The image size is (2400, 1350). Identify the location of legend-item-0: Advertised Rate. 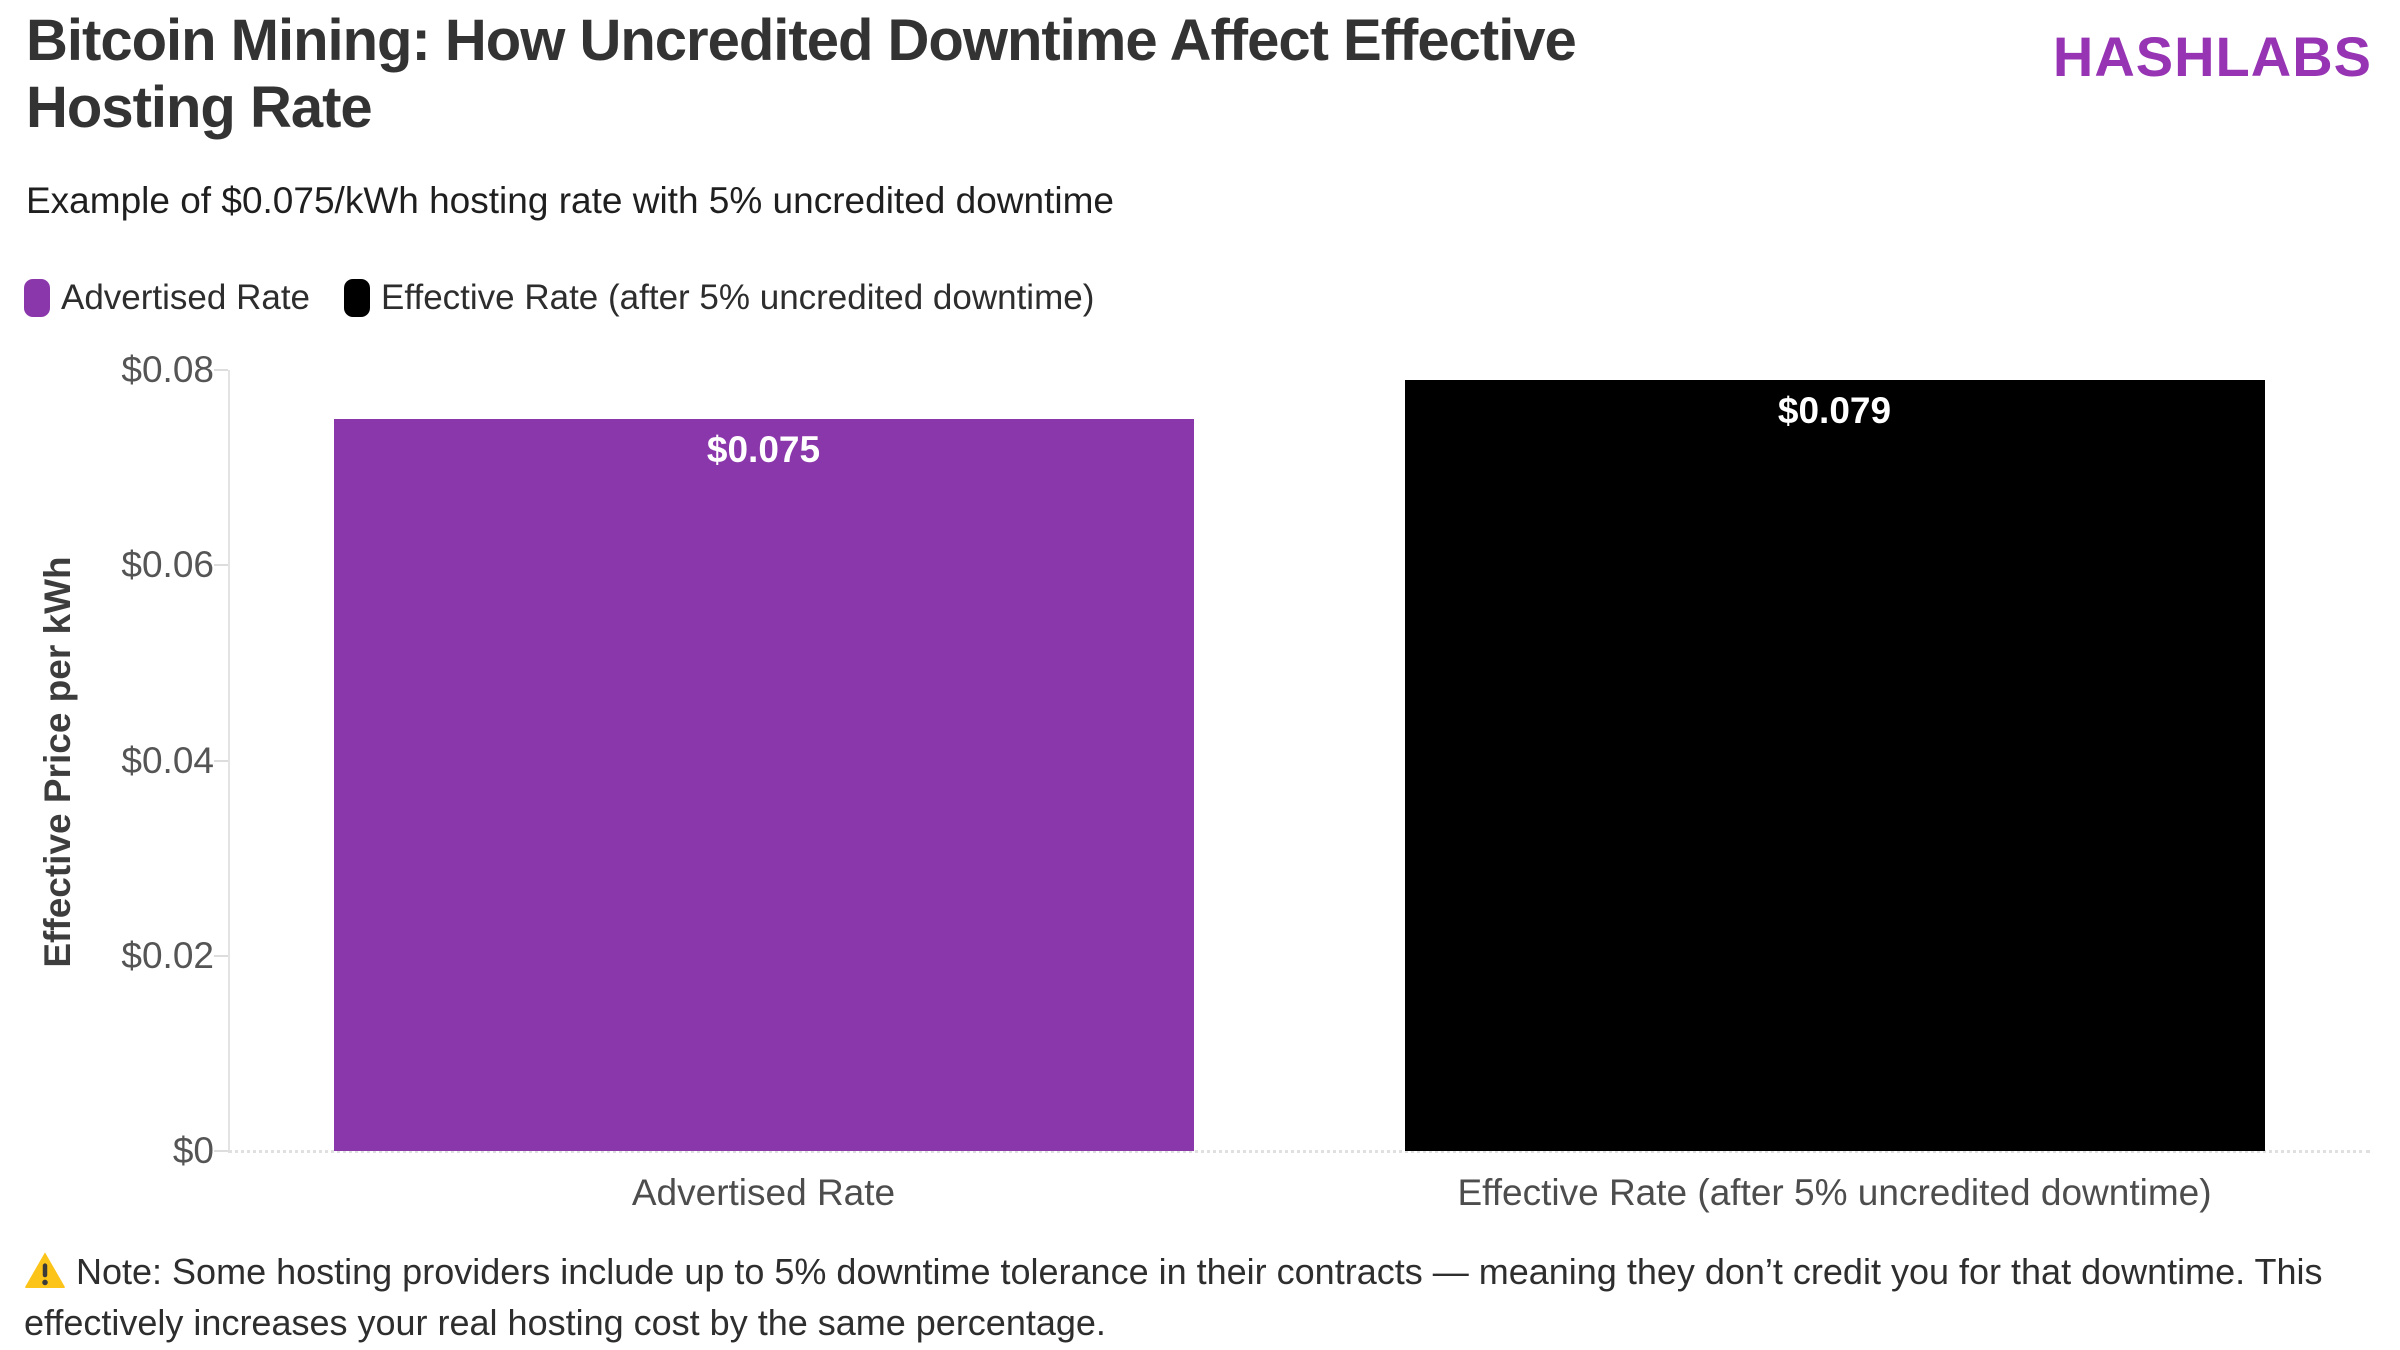
(167, 298).